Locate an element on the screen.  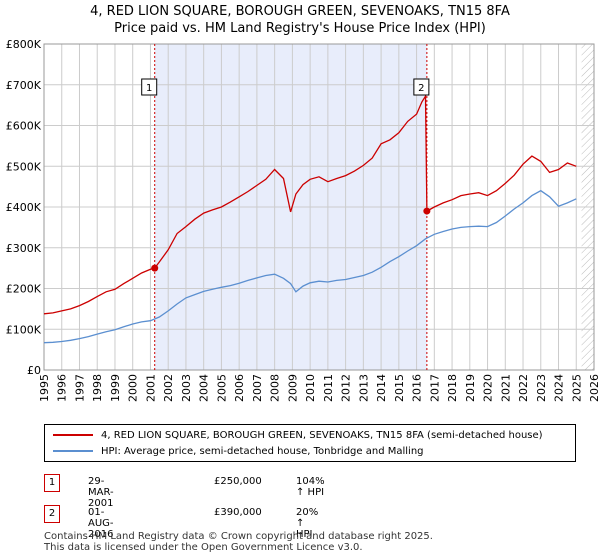
x-tick-label: 1999 is located at coordinates (115, 388).